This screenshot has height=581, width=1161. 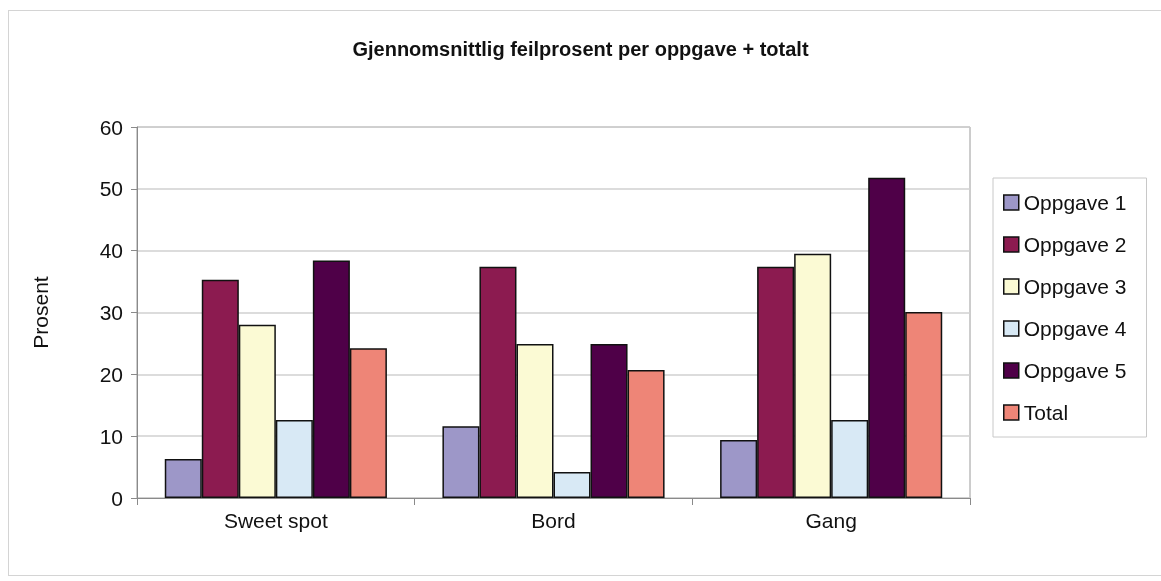 What do you see at coordinates (111, 251) in the screenshot?
I see `y-tick-label: 40` at bounding box center [111, 251].